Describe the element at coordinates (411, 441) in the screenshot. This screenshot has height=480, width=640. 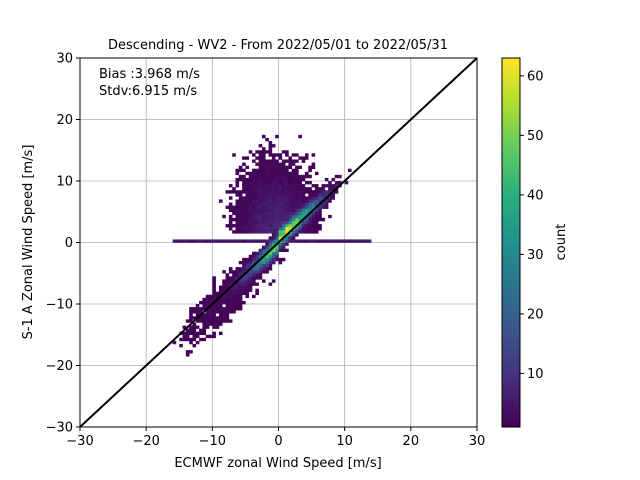
I see `x-tick-label: 20` at that location.